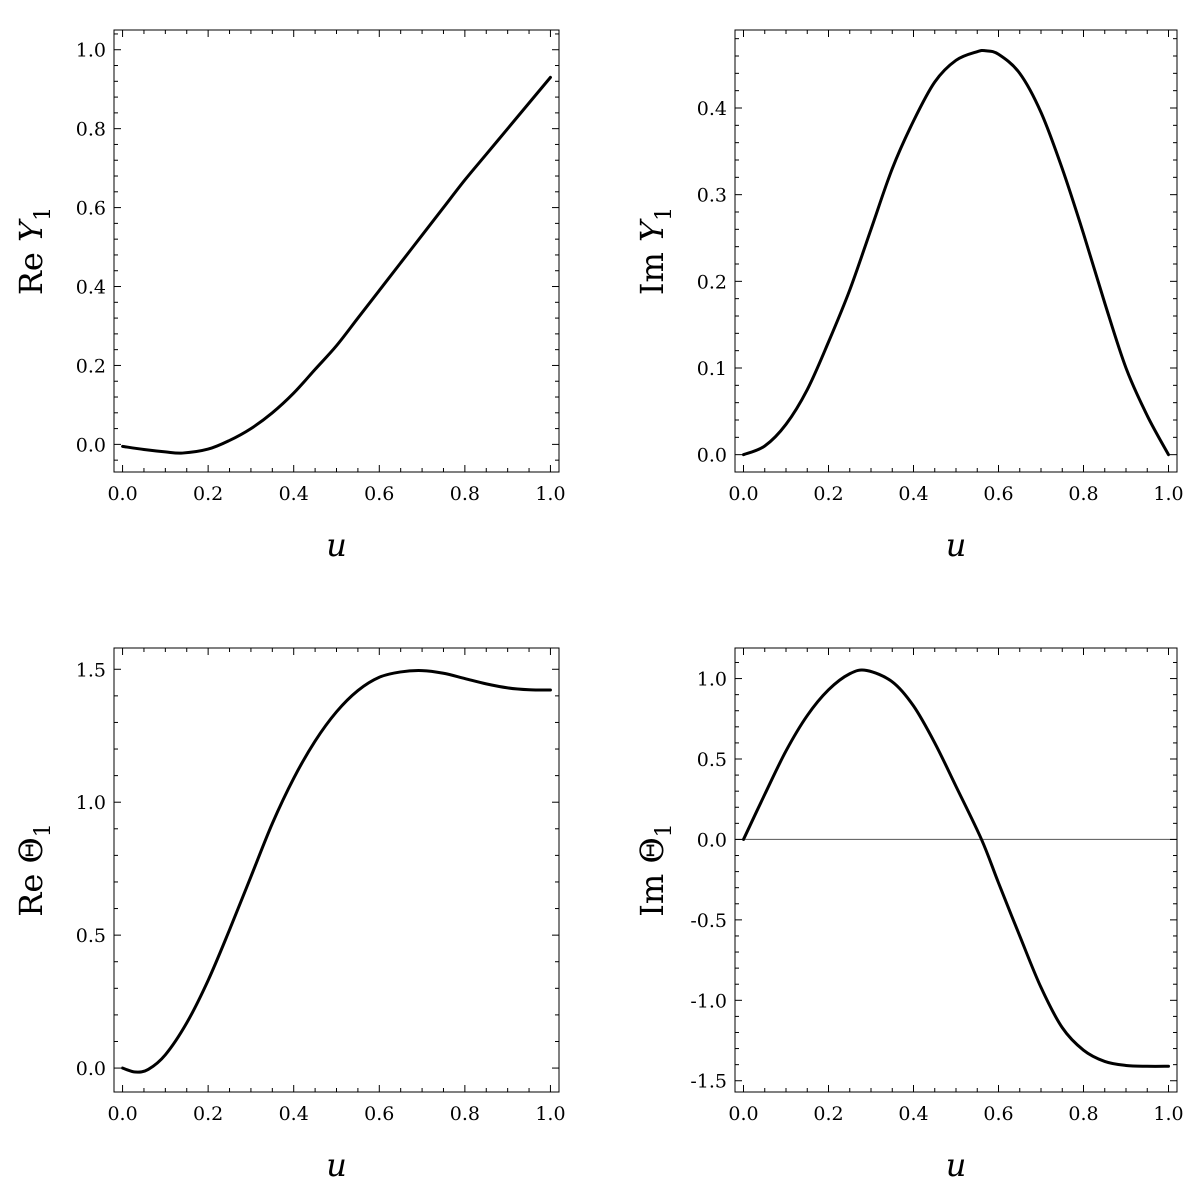  What do you see at coordinates (655, 251) in the screenshot?
I see `y-axis-label: Im Y1` at bounding box center [655, 251].